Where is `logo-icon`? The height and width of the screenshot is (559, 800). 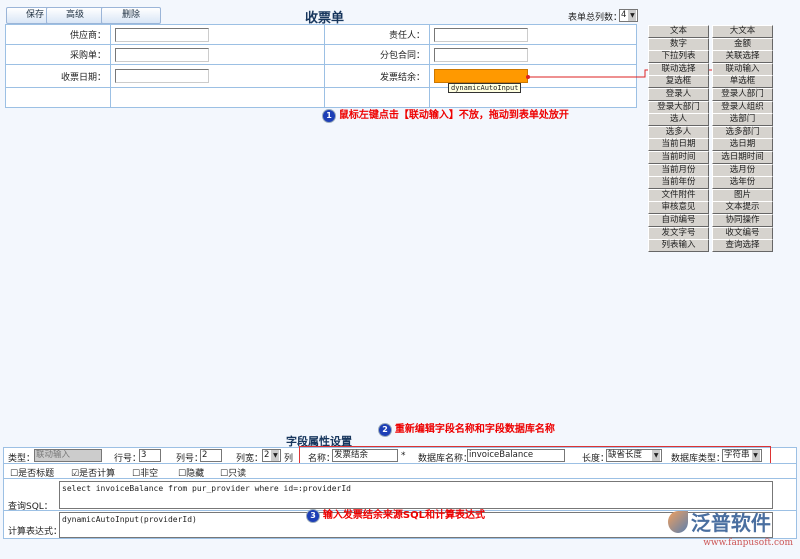 logo-icon is located at coordinates (678, 521).